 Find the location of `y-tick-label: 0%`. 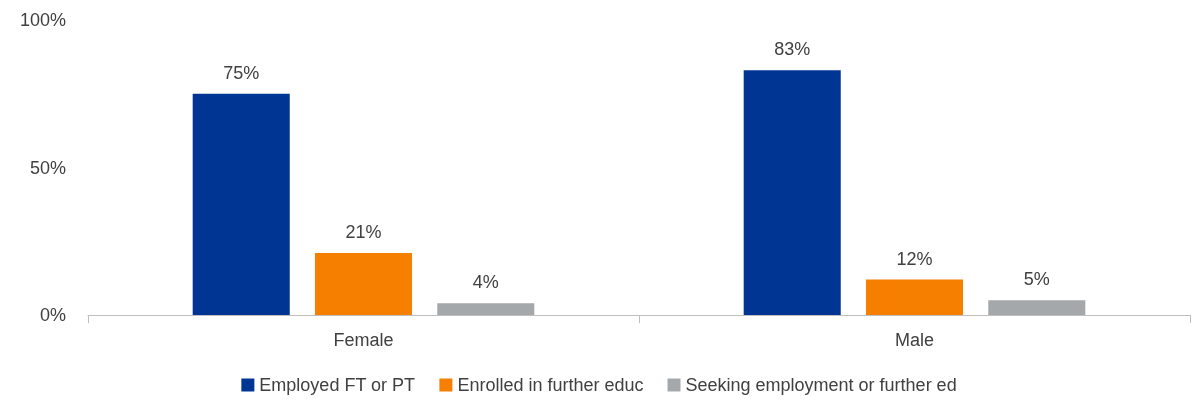

y-tick-label: 0% is located at coordinates (52, 315).